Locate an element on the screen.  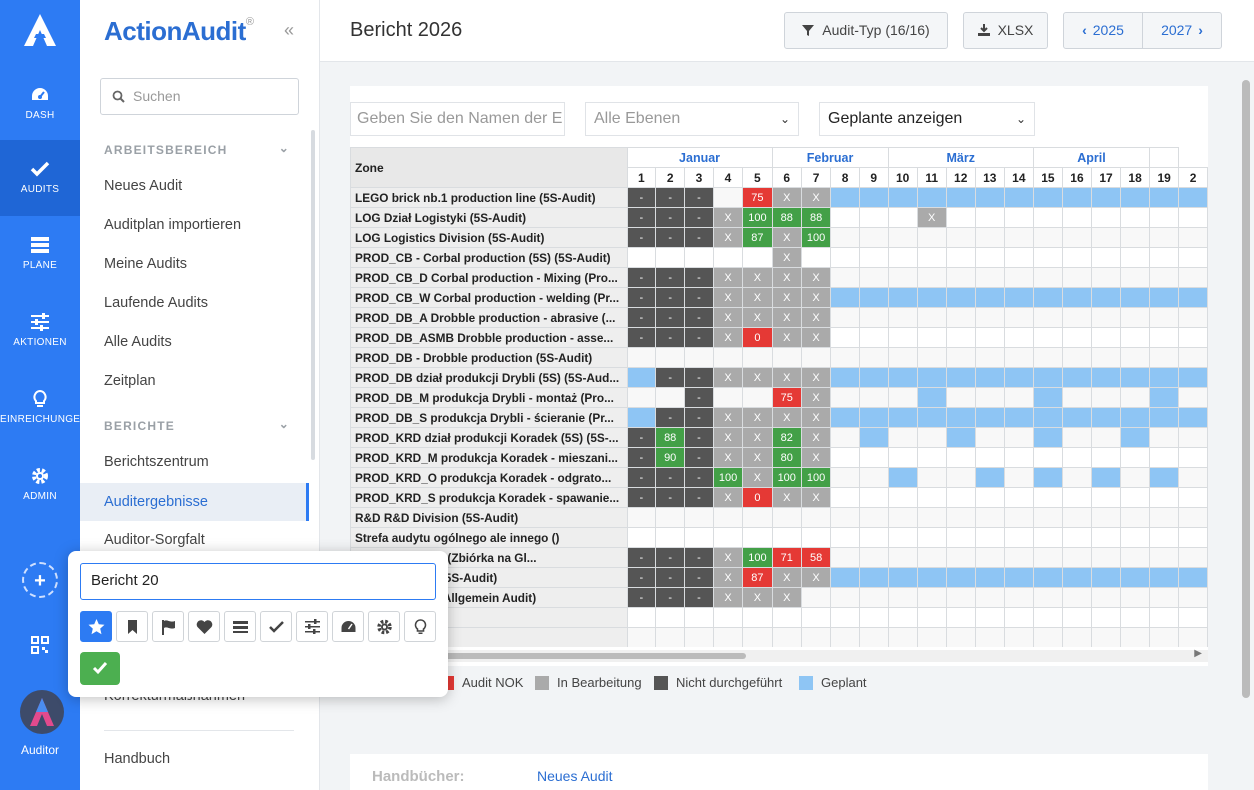
icon-option-star is located at coordinates (96, 626).